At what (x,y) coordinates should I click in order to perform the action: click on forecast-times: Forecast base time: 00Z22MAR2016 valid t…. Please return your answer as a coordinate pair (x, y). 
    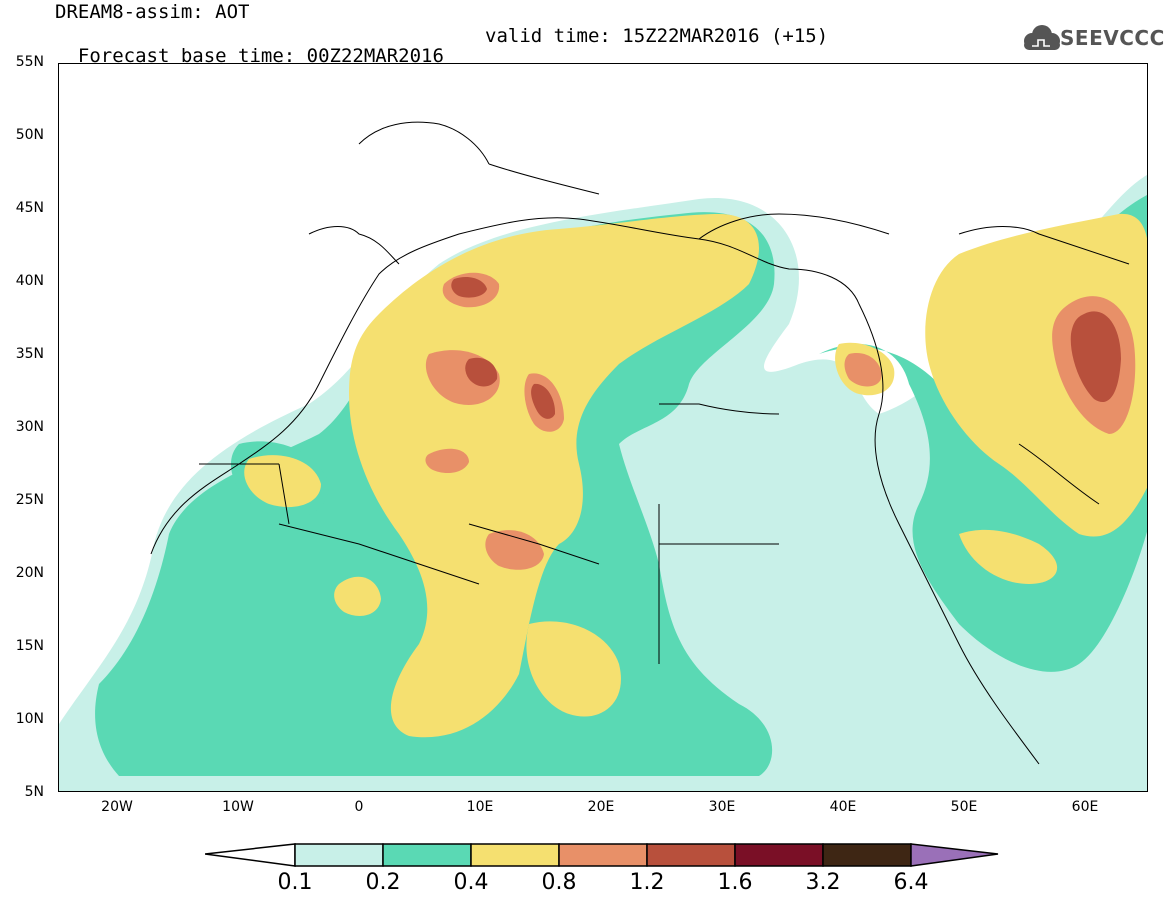
    Looking at the image, I should click on (441, 56).